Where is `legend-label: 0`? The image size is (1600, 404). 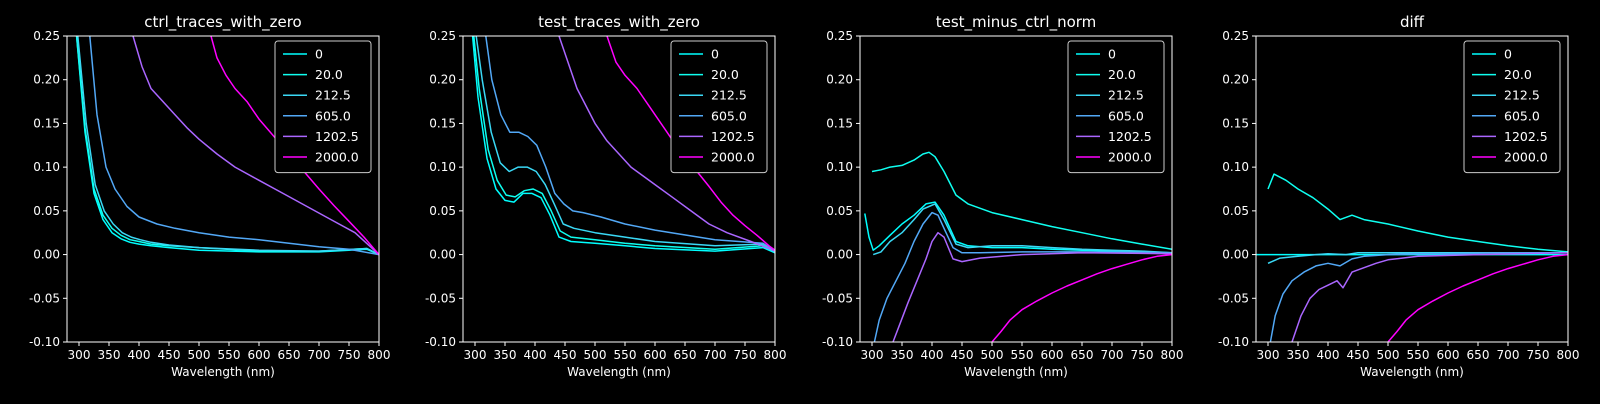
legend-label: 0 is located at coordinates (1112, 54).